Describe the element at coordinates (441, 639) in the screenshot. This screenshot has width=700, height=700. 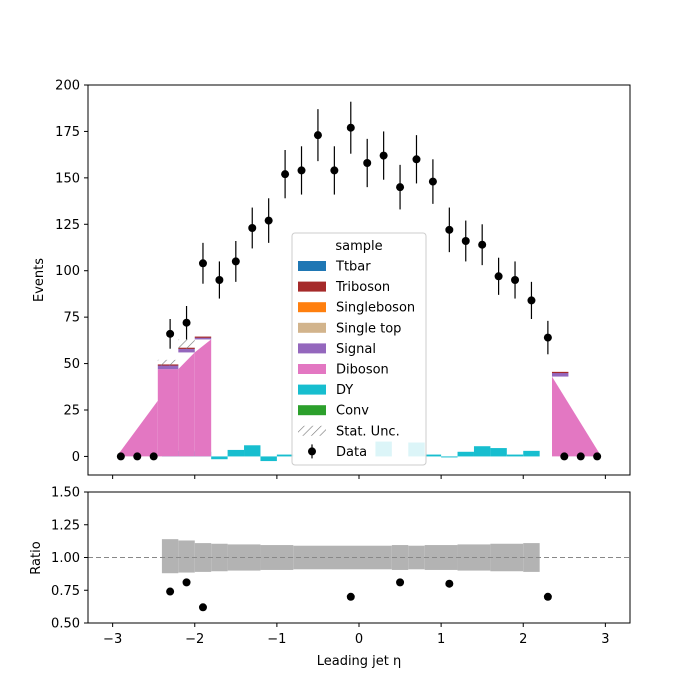
I see `x-tick-label: 1` at that location.